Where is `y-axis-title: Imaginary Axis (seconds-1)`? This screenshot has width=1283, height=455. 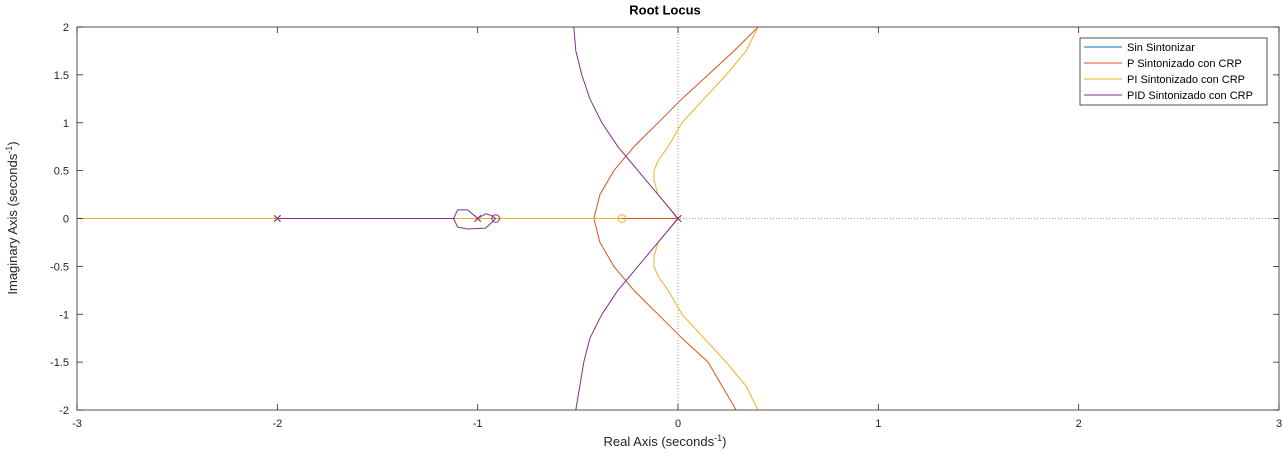 y-axis-title: Imaginary Axis (seconds-1) is located at coordinates (12, 217).